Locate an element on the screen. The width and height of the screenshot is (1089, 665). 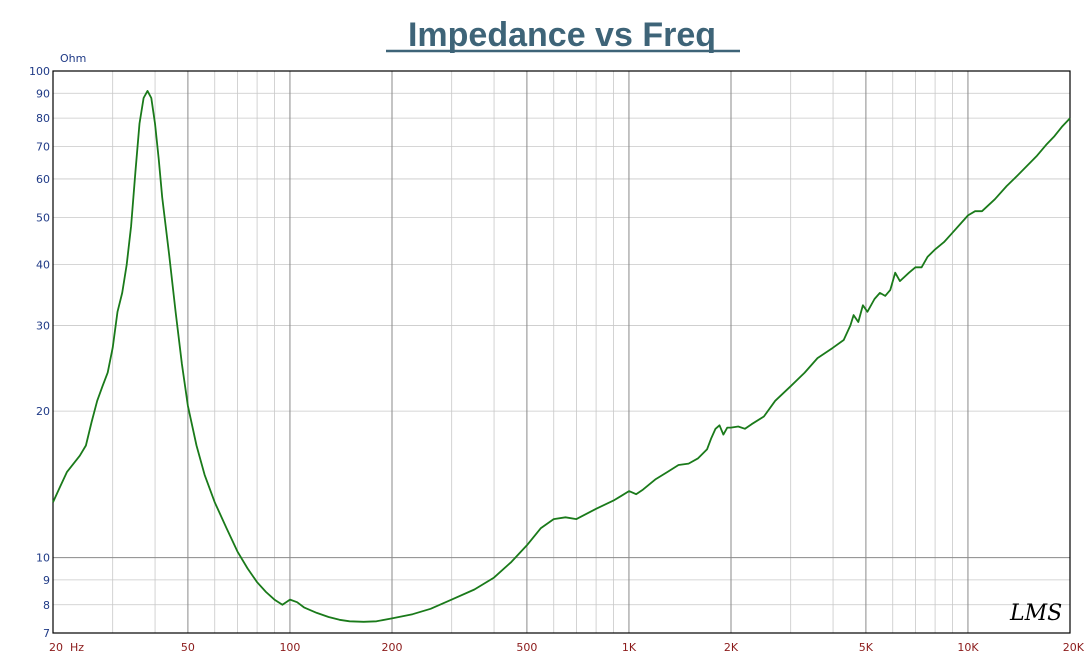
y-tick-label: 100 is located at coordinates (39, 71).